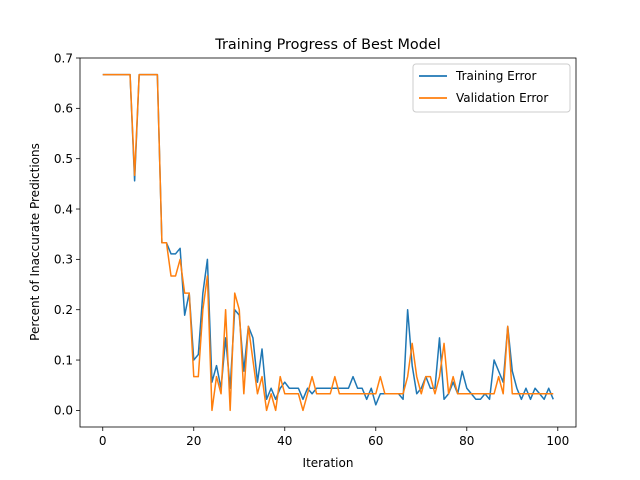 Image resolution: width=640 pixels, height=480 pixels. What do you see at coordinates (327, 45) in the screenshot?
I see `chart-title: Training Progress of Best Model` at bounding box center [327, 45].